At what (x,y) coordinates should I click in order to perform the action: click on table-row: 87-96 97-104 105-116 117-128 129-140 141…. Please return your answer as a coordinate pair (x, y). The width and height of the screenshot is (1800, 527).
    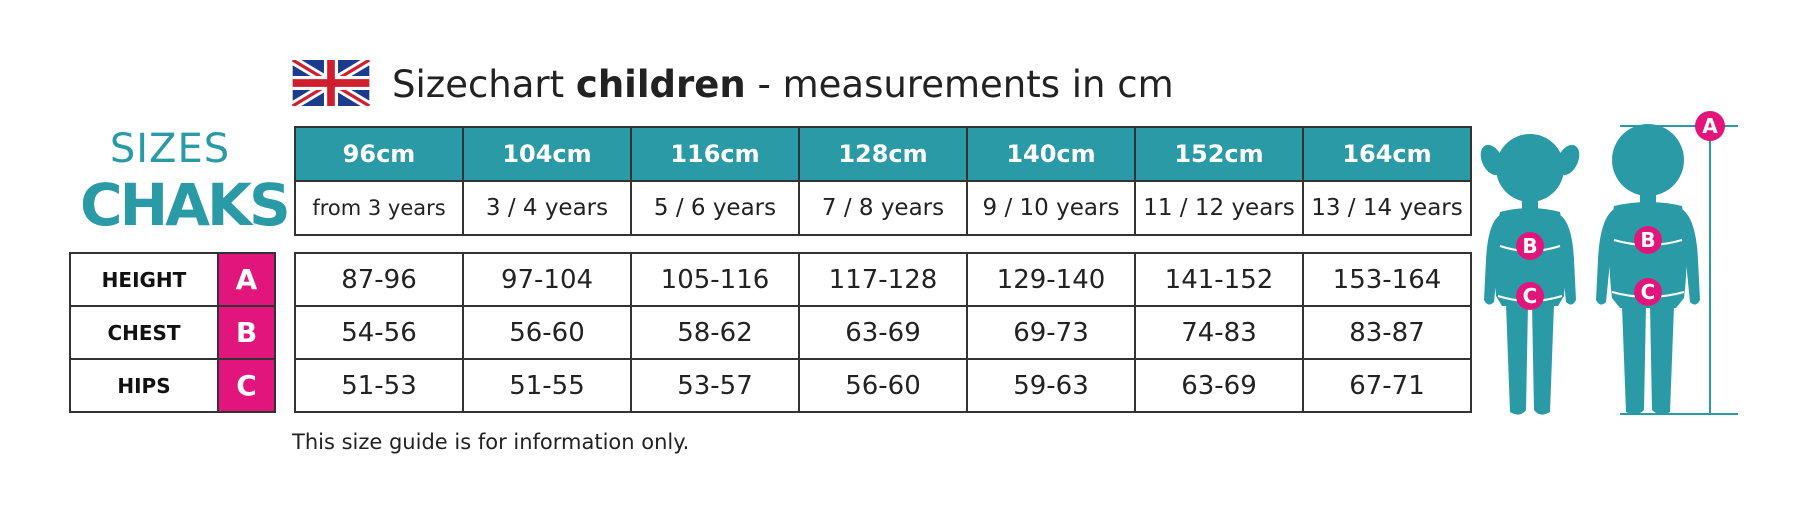
    Looking at the image, I should click on (883, 279).